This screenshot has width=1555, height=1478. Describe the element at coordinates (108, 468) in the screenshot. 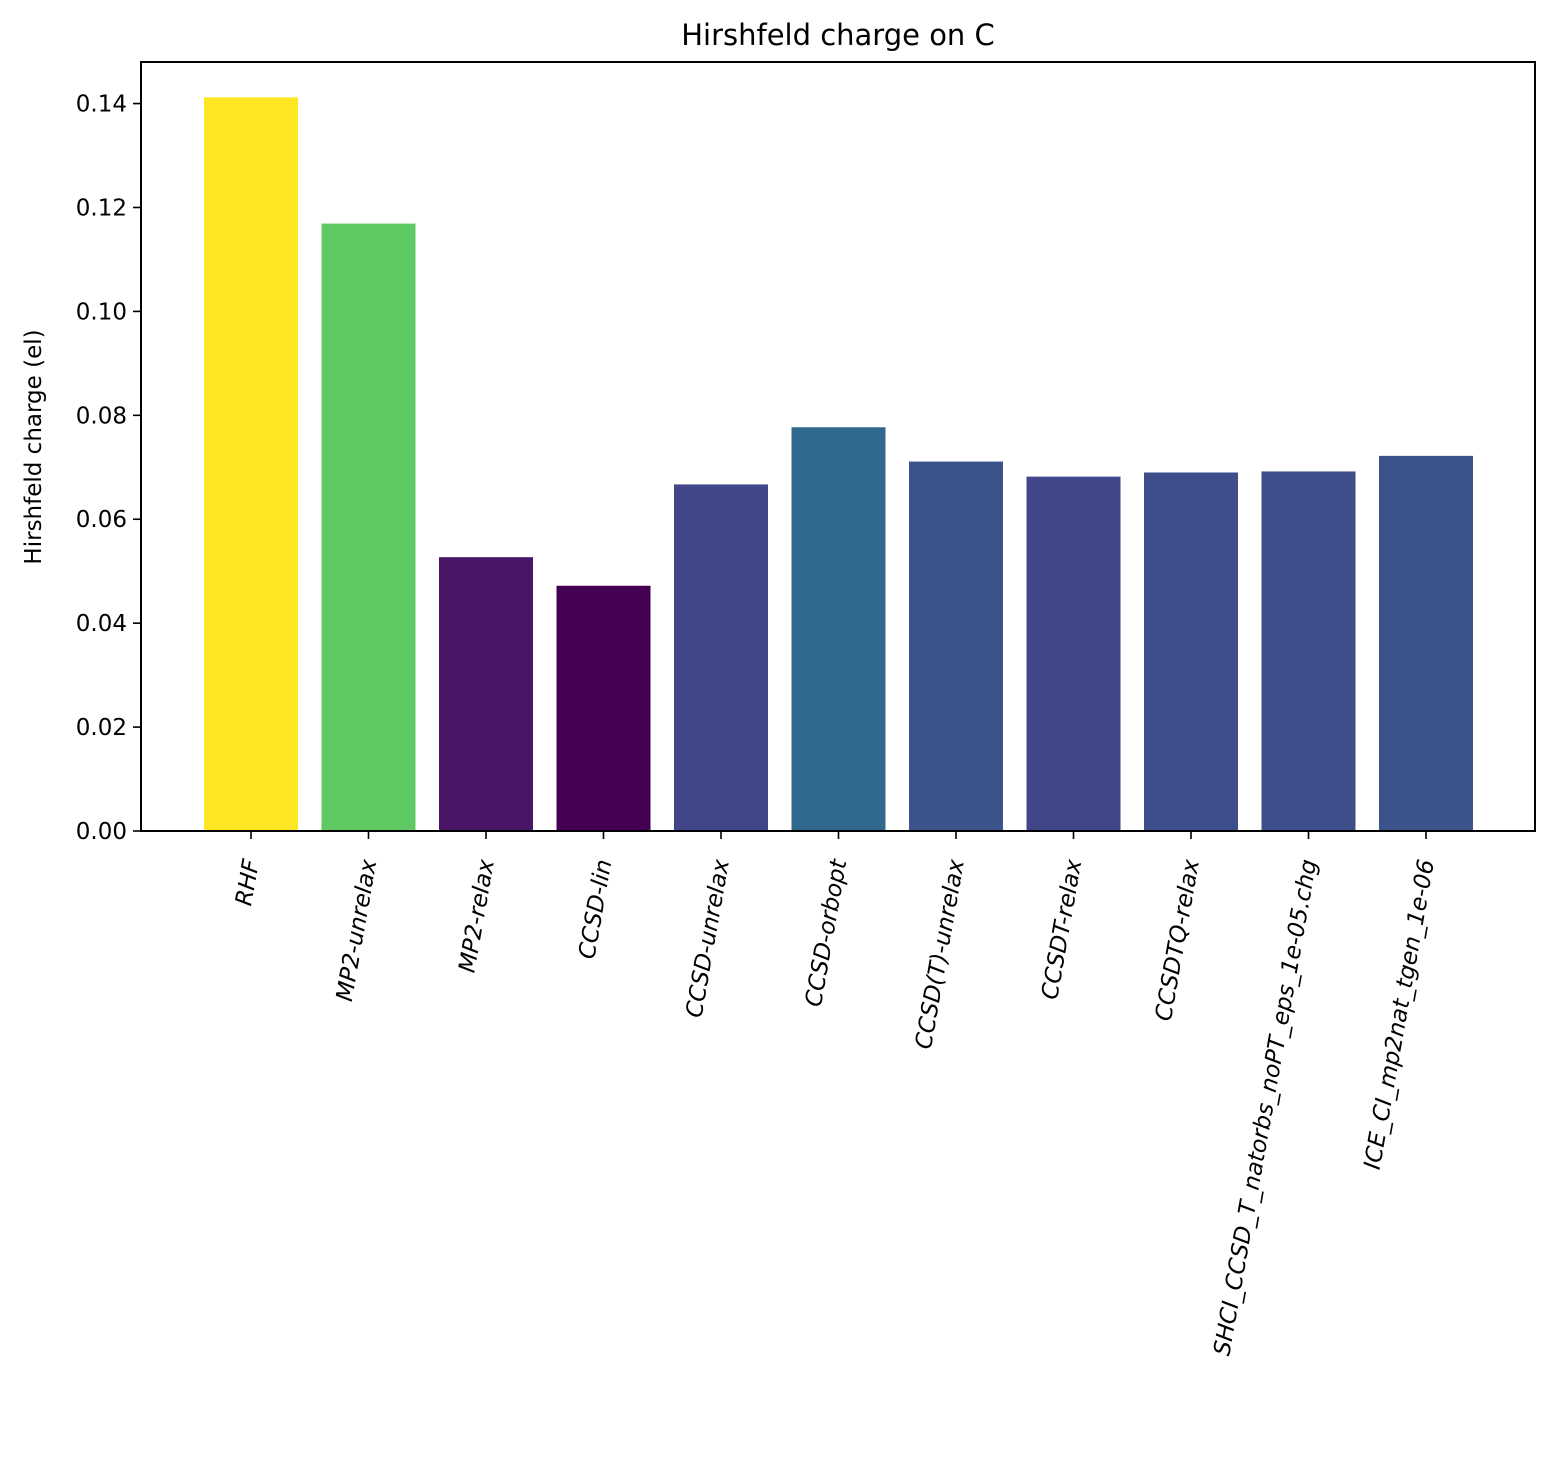

I see `y-axis-ticks: 0.00 0.02 0.04 0.06 0.08 0.10 0.12 0.14` at that location.